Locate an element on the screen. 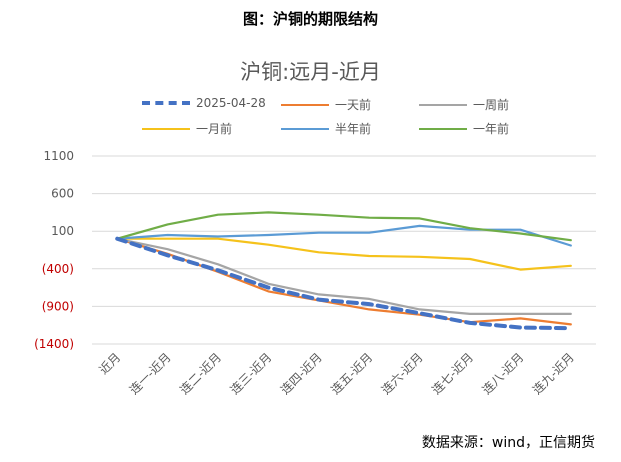 The width and height of the screenshot is (621, 462). x-tick-label: 连七-近月 is located at coordinates (453, 374).